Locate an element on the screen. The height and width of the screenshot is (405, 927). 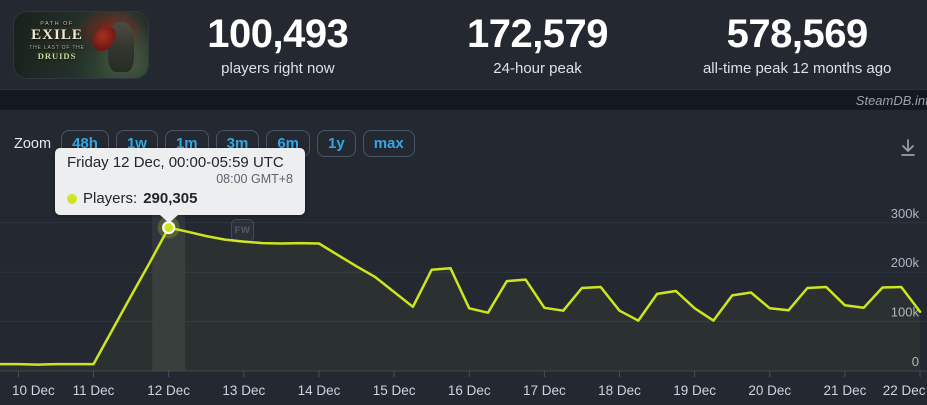
tooltip-local-time: 08:00 GMT+8 is located at coordinates (254, 179).